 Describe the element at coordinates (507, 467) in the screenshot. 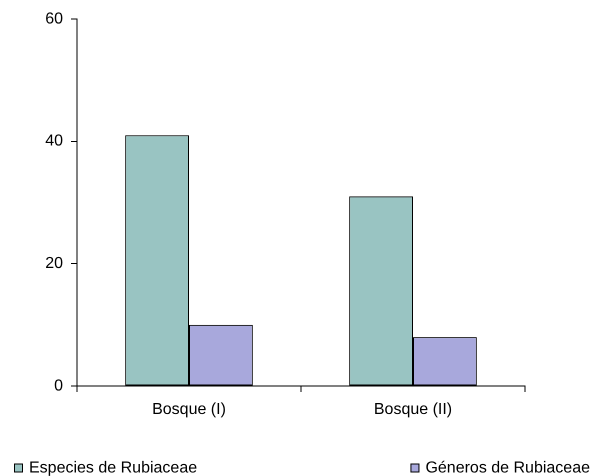

I see `legend-label: Géneros de Rubiaceae` at that location.